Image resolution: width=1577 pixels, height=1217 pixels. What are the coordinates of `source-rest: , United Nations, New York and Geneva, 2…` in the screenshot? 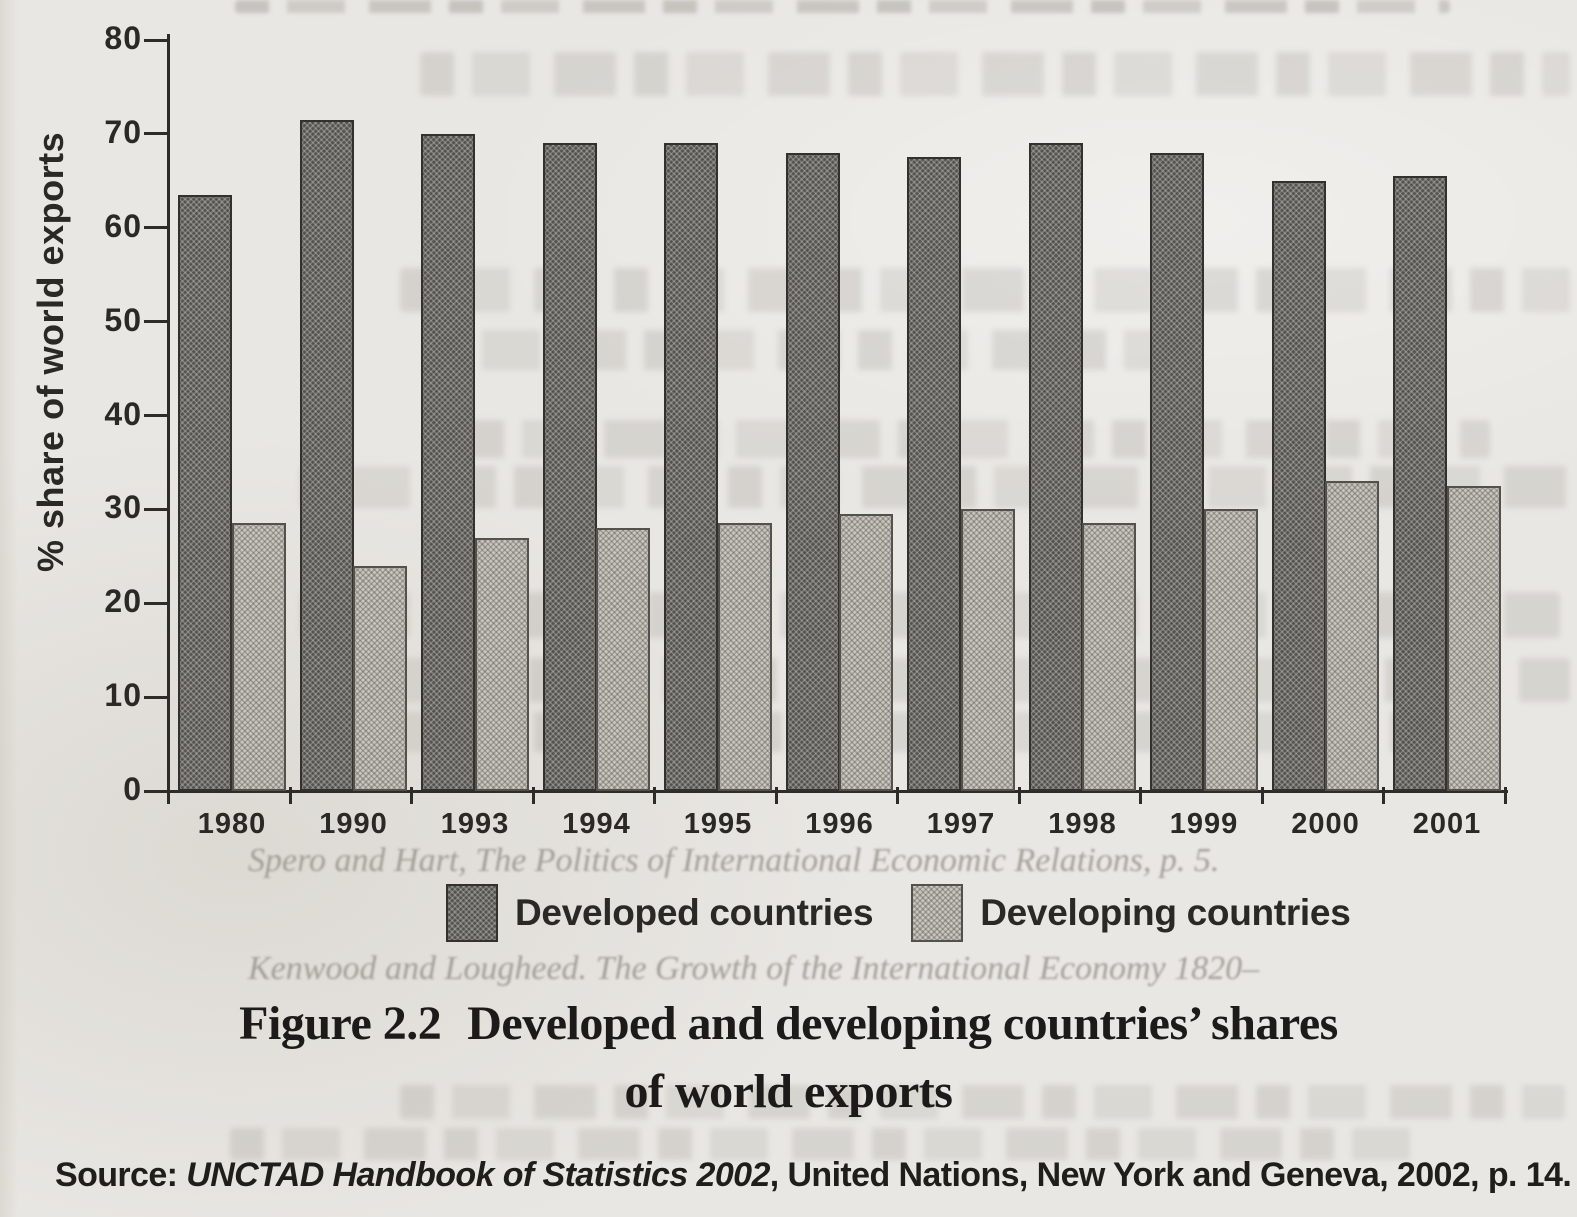 It's located at (1170, 1175).